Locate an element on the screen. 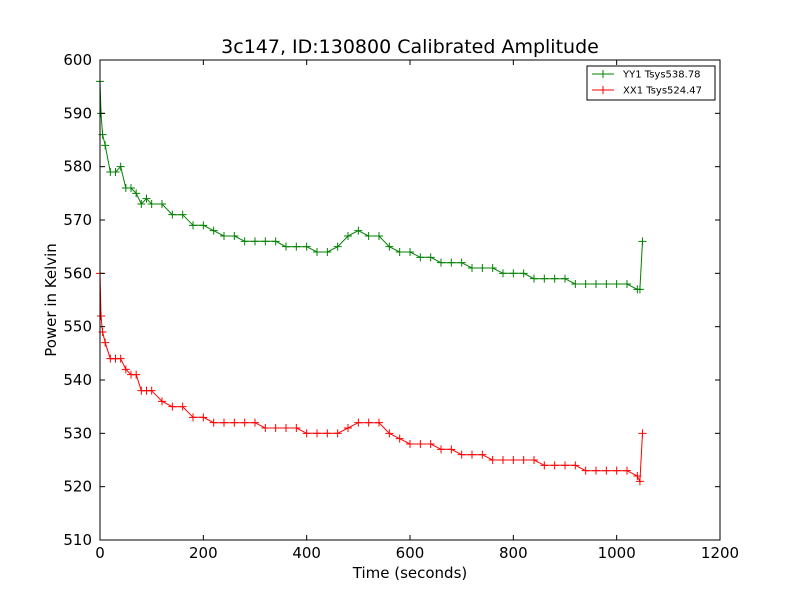 The image size is (800, 600). x-tick-label: 200 is located at coordinates (203, 553).